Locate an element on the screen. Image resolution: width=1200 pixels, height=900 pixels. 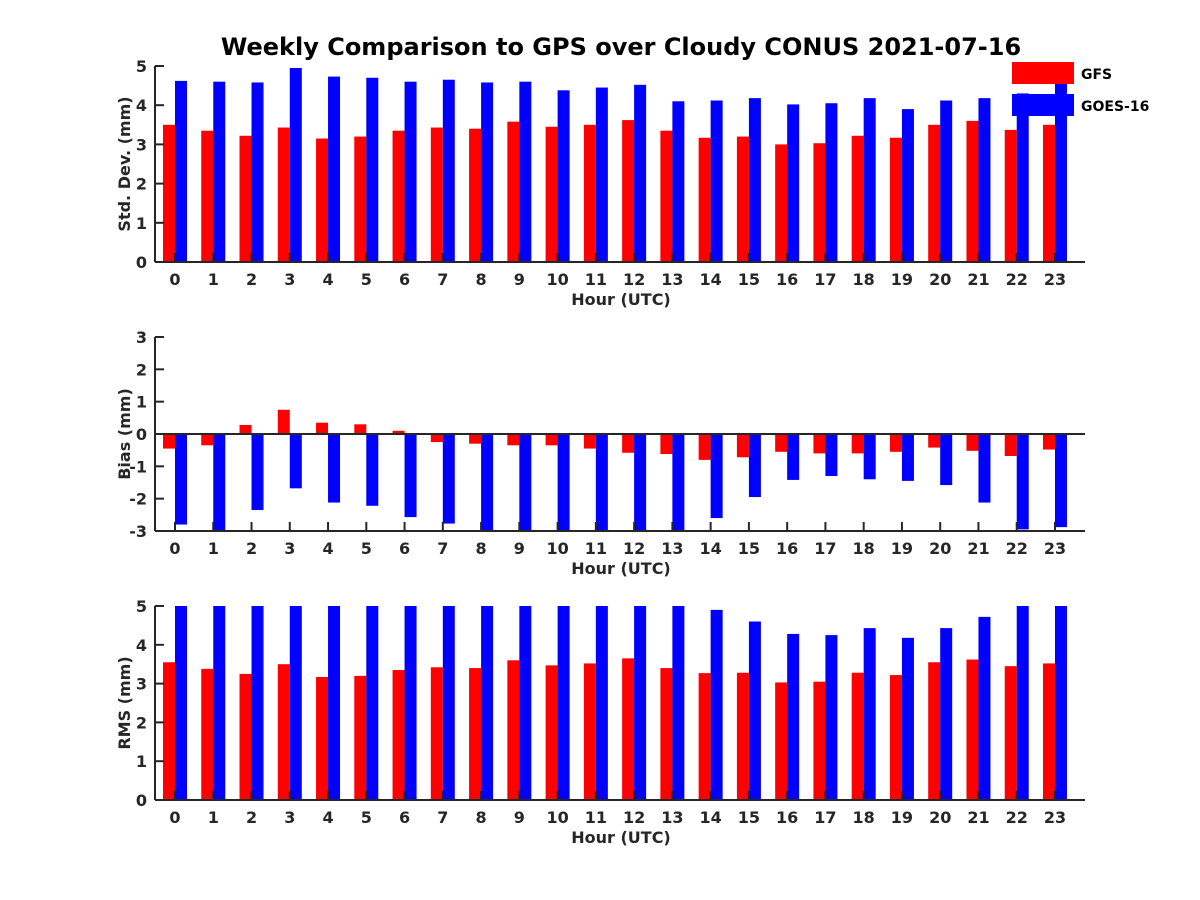
x-tick-label: 14 is located at coordinates (711, 548).